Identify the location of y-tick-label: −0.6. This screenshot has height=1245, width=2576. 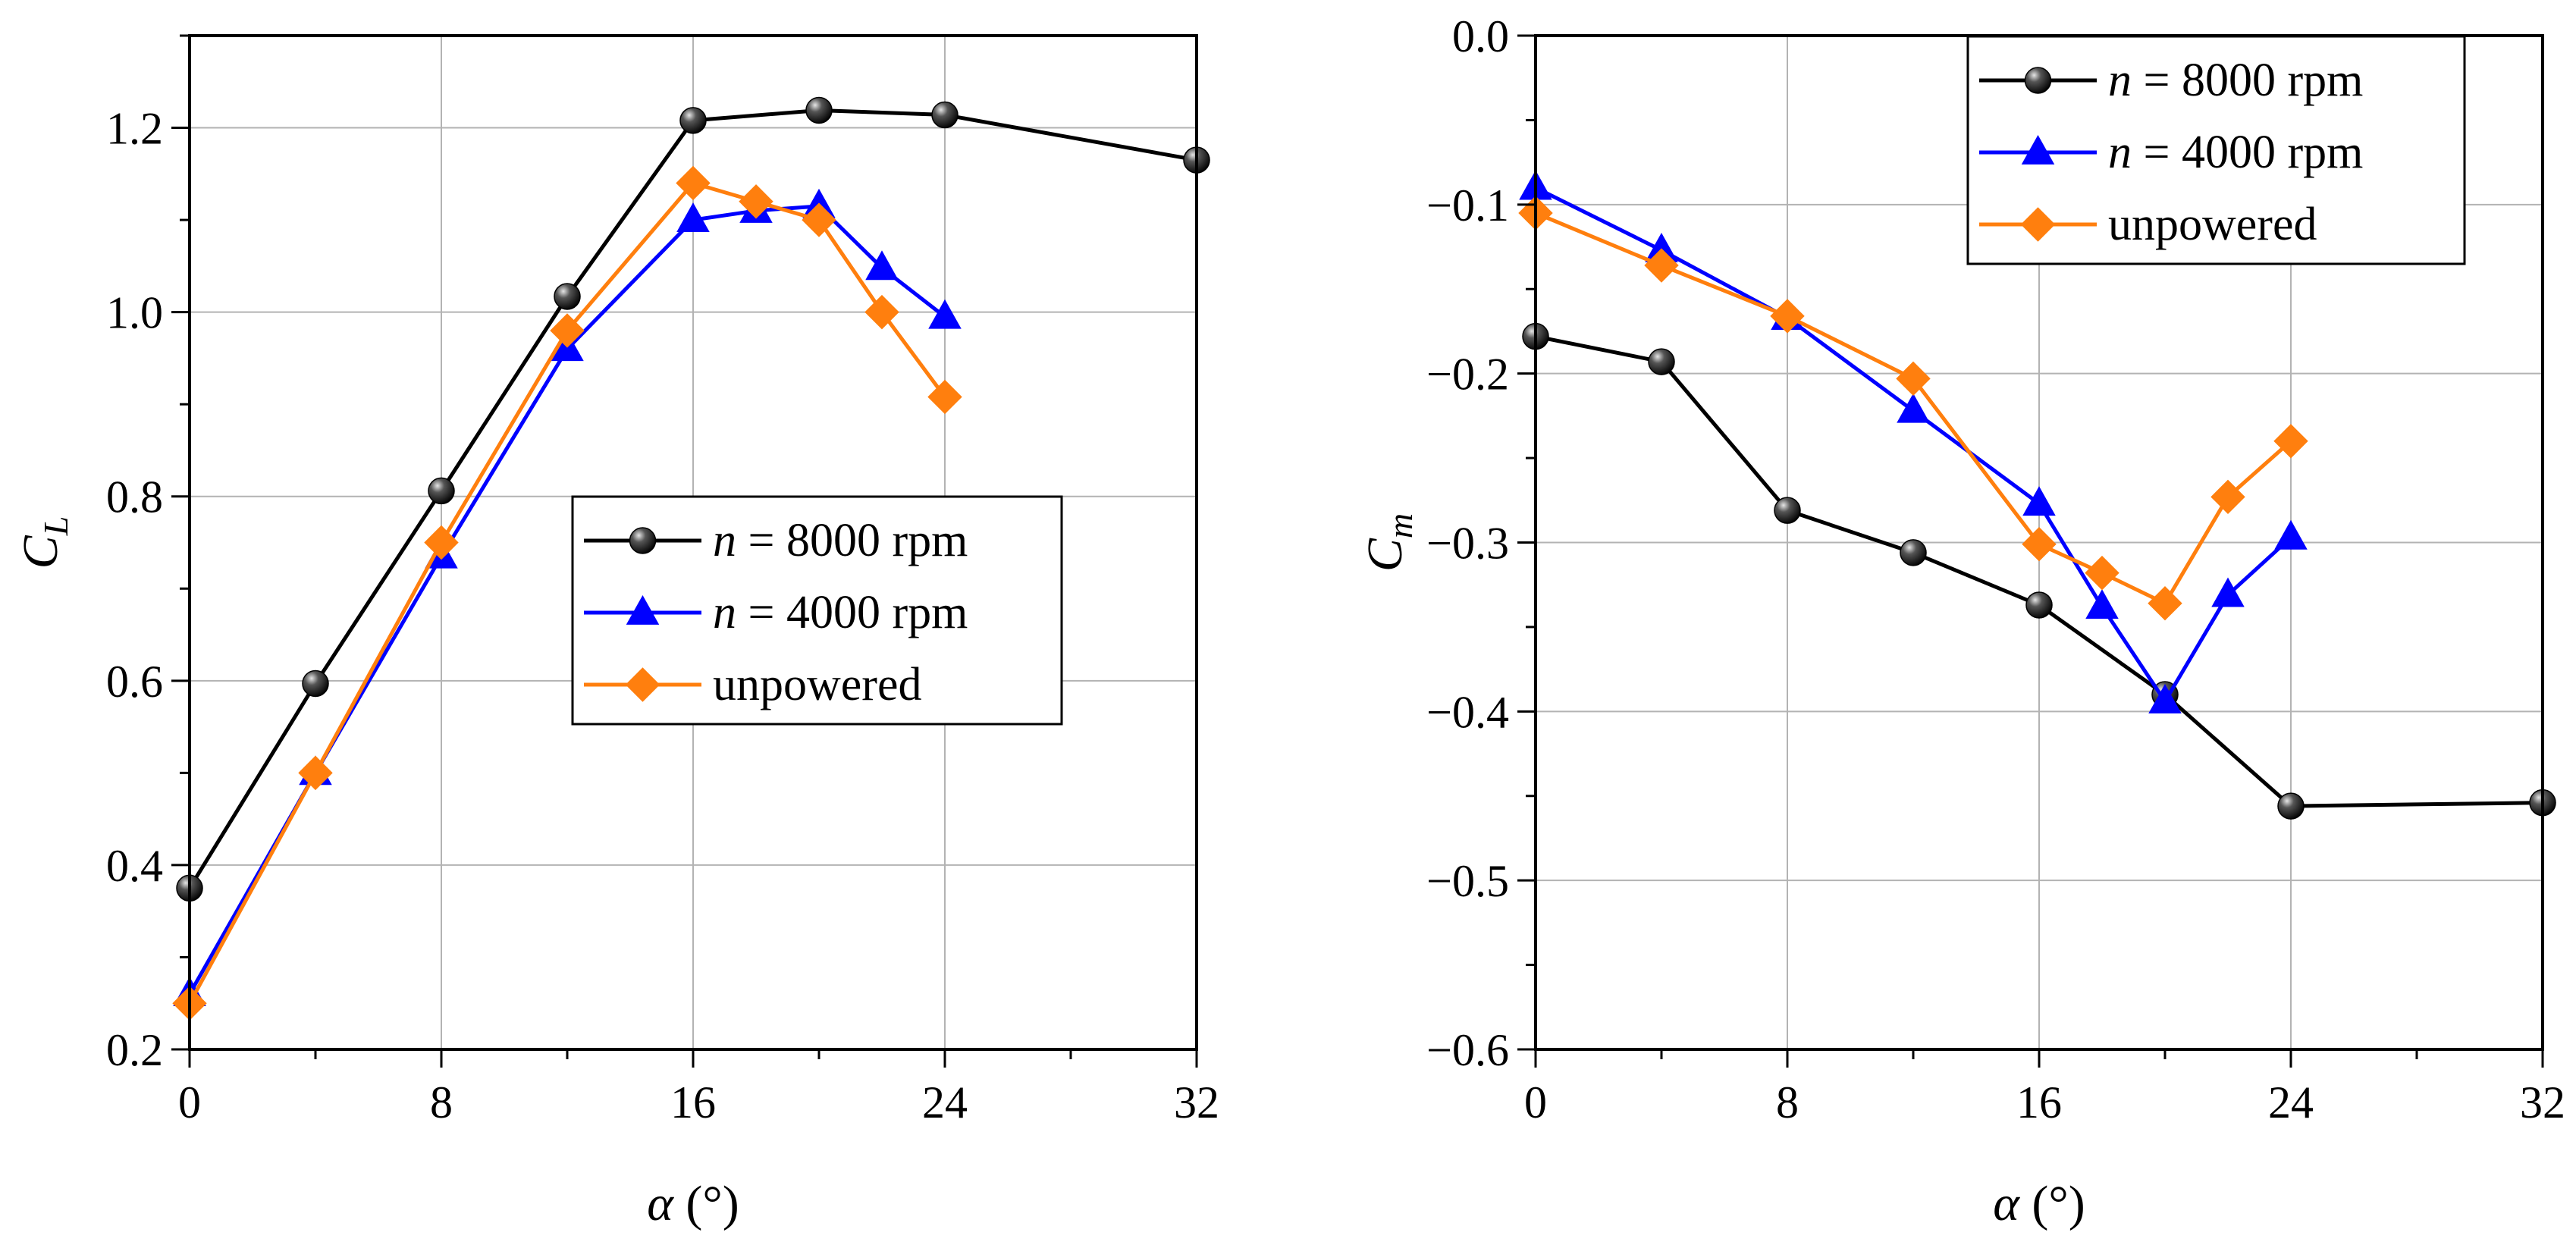
(1467, 1050).